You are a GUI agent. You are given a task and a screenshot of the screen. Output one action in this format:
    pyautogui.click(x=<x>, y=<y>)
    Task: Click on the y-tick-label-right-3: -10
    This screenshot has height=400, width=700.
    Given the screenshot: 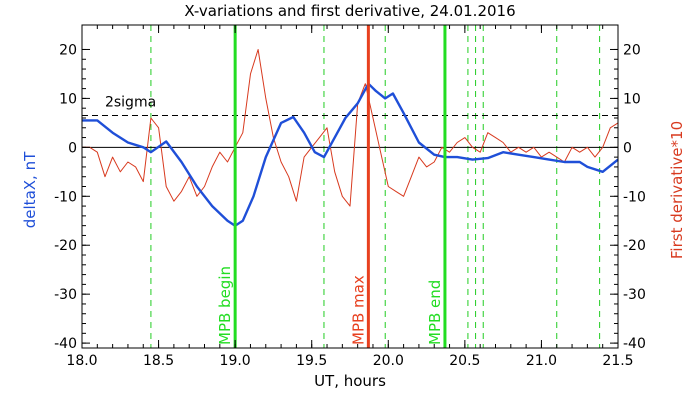 What is the action you would take?
    pyautogui.click(x=634, y=197)
    